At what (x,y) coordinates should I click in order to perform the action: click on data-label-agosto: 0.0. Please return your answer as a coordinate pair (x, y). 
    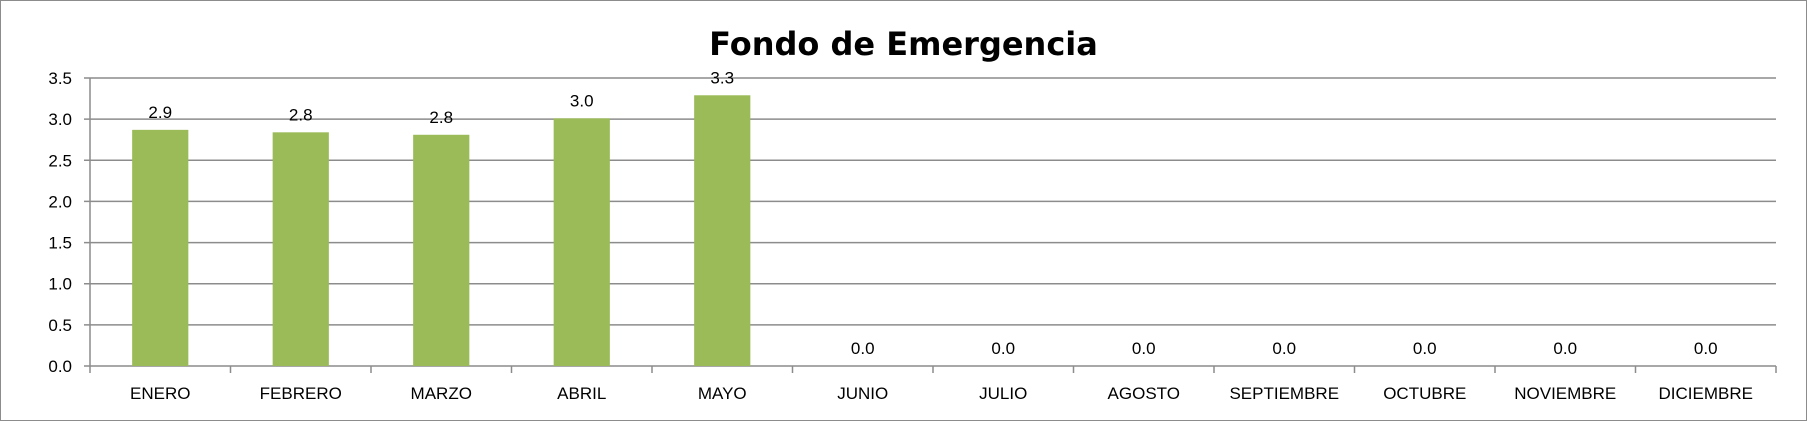
    Looking at the image, I should click on (1144, 348).